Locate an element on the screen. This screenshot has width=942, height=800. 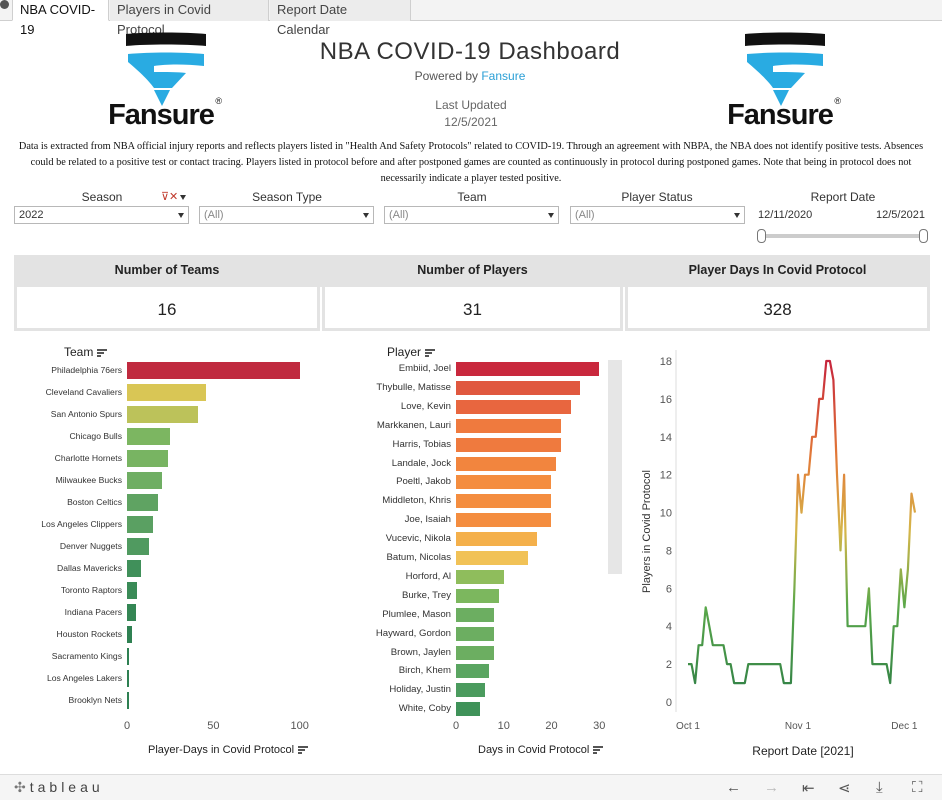
team-x-tick-label: 100 is located at coordinates (299, 726).